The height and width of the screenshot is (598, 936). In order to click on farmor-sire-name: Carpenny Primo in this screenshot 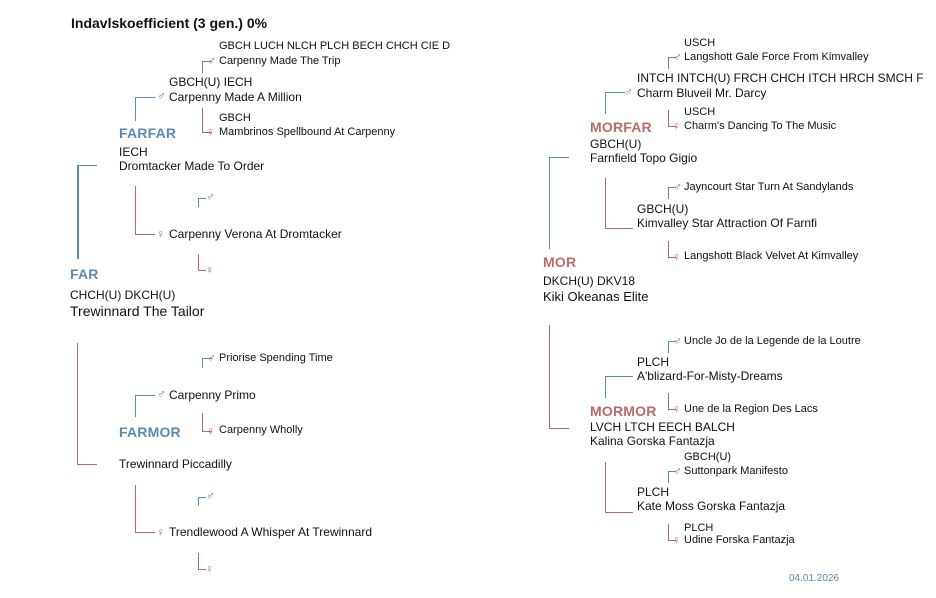, I will do `click(212, 395)`.